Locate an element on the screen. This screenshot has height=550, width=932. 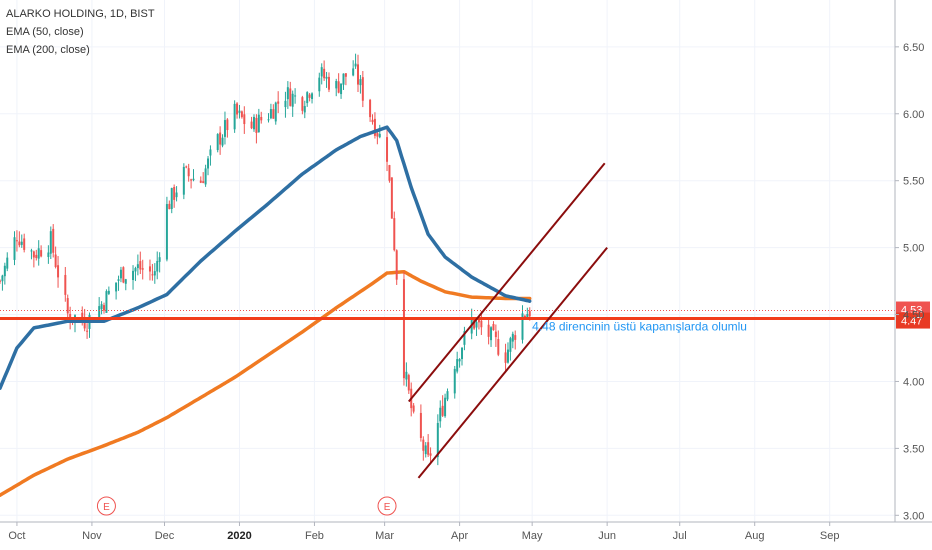
x-tick-label-6: Apr is located at coordinates (459, 536).